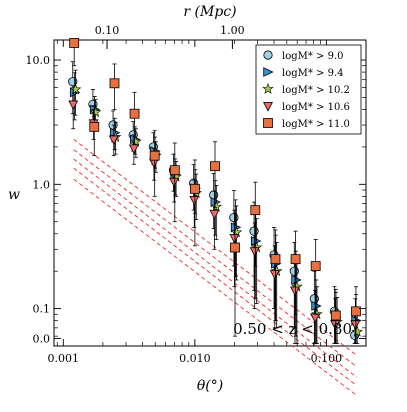 The height and width of the screenshot is (412, 407). What do you see at coordinates (38, 60) in the screenshot?
I see `y-tick-label: 10.0` at bounding box center [38, 60].